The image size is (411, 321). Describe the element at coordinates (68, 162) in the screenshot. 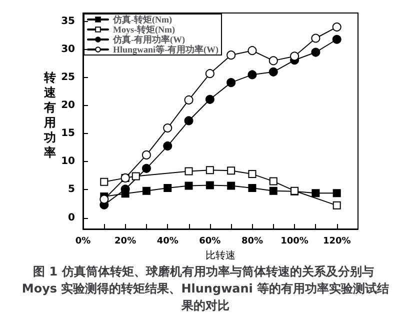

I see `y-tick-label: 10` at that location.